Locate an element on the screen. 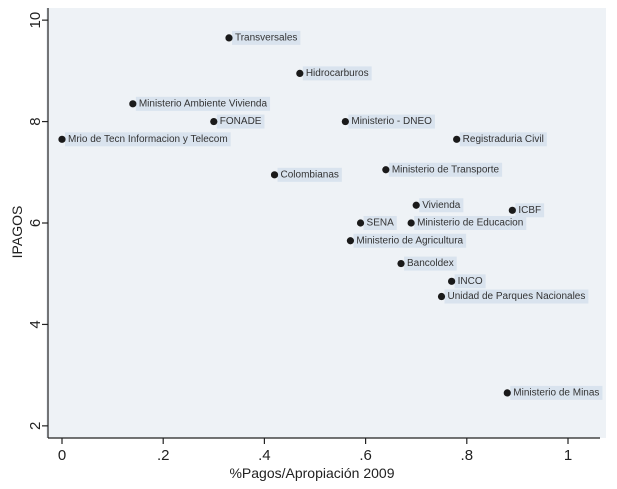 This screenshot has width=617, height=489. y-tick-label: 6 is located at coordinates (35, 223).